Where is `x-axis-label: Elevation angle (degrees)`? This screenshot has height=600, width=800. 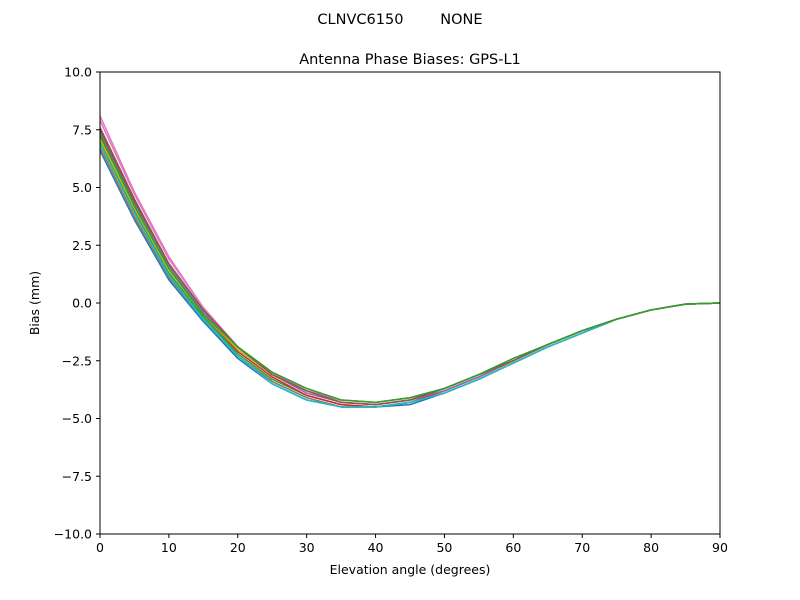
x-axis-label: Elevation angle (degrees) is located at coordinates (410, 569).